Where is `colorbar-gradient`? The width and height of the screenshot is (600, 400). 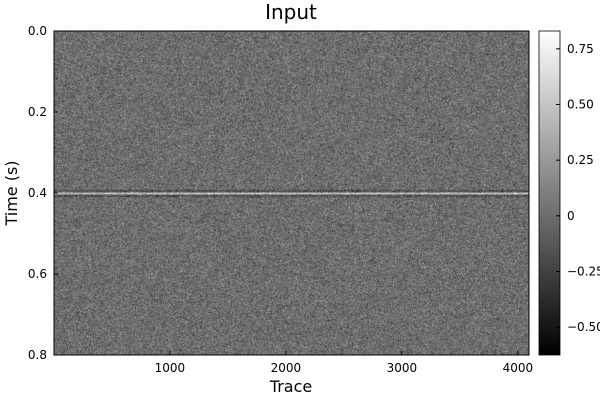 colorbar-gradient is located at coordinates (549, 193).